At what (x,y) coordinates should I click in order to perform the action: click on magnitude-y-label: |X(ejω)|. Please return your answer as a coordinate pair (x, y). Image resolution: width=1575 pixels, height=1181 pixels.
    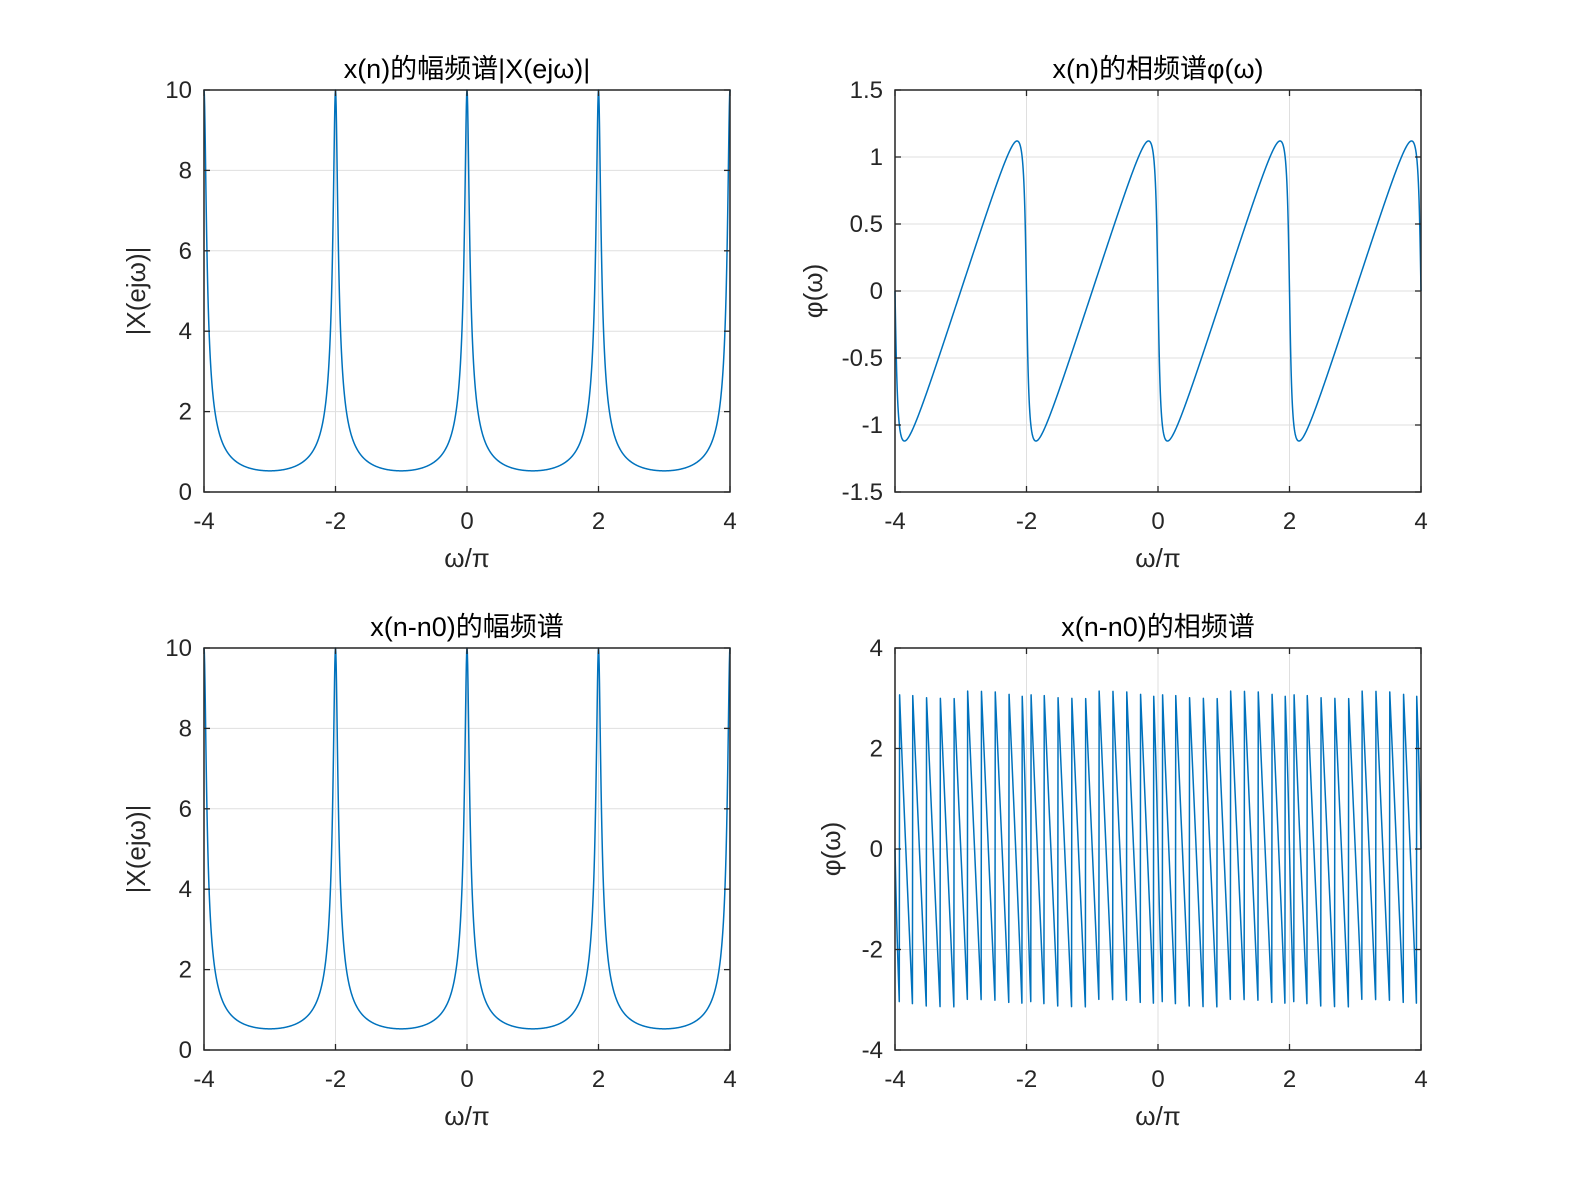
    Looking at the image, I should click on (136, 291).